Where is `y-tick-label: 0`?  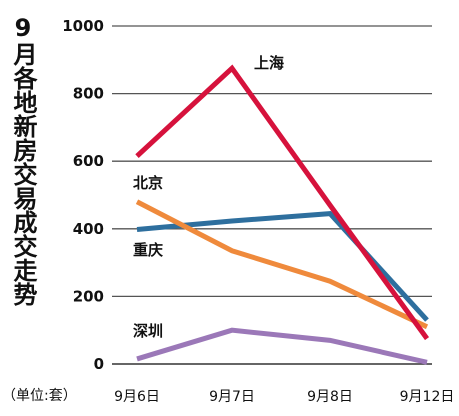 y-tick-label: 0 is located at coordinates (99, 364).